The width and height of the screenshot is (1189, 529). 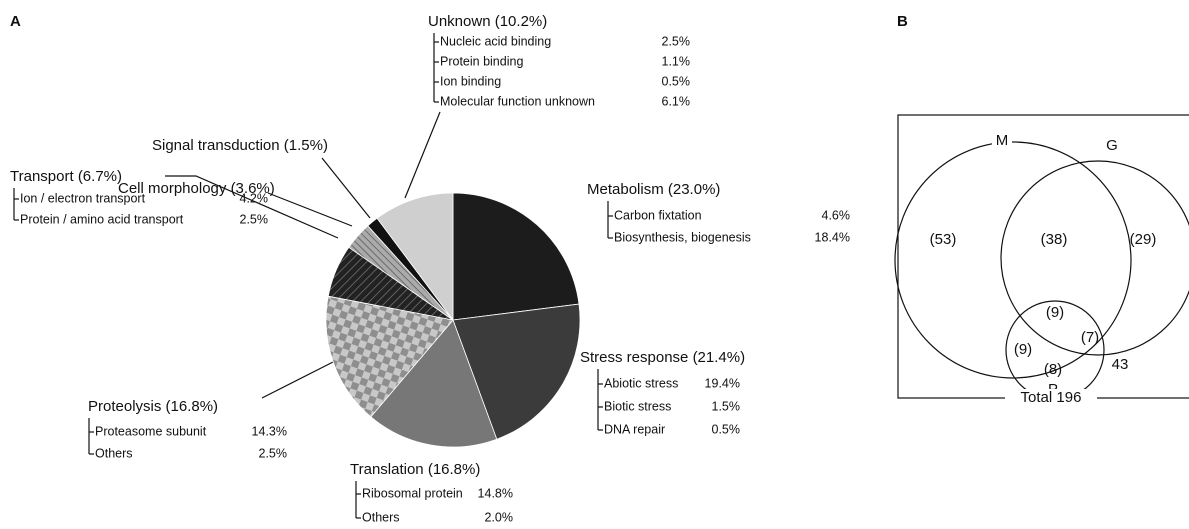 I want to click on category-label: Metabolism (23.0%), so click(x=653, y=189).